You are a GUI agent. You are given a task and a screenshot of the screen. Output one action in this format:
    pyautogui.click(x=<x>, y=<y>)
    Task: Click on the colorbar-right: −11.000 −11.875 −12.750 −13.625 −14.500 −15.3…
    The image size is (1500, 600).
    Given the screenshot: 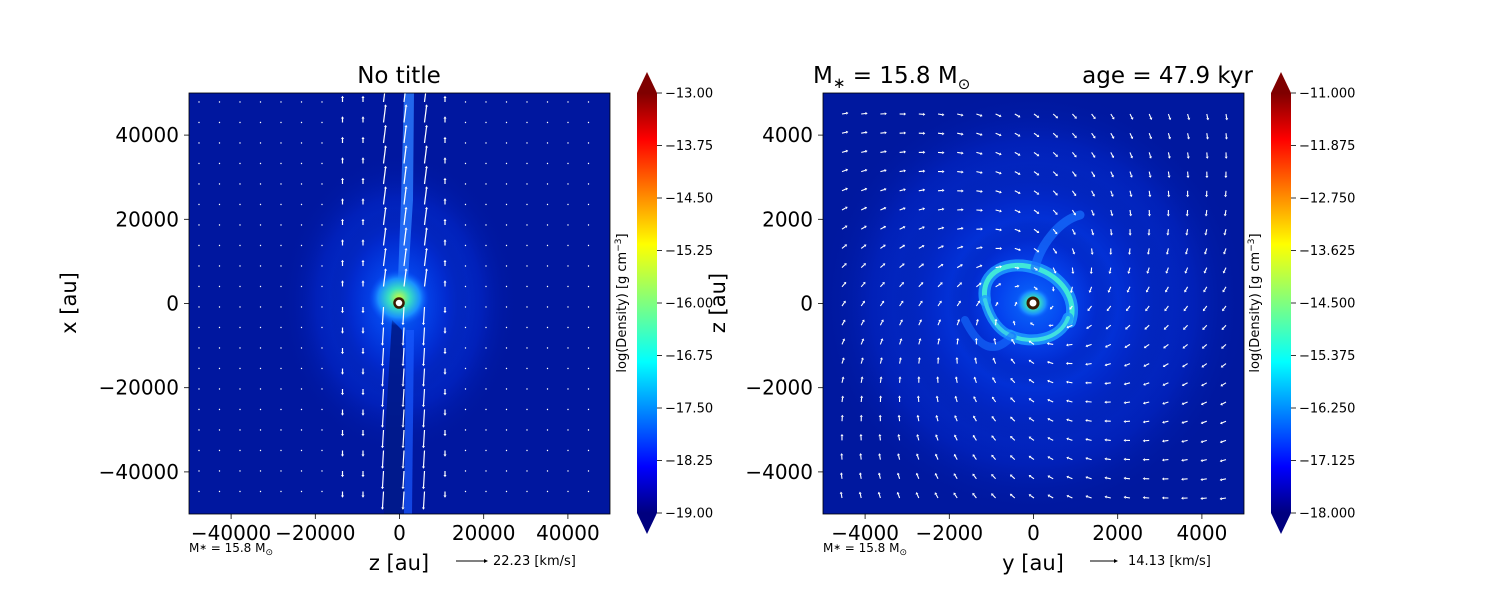 What is the action you would take?
    pyautogui.click(x=1301, y=303)
    